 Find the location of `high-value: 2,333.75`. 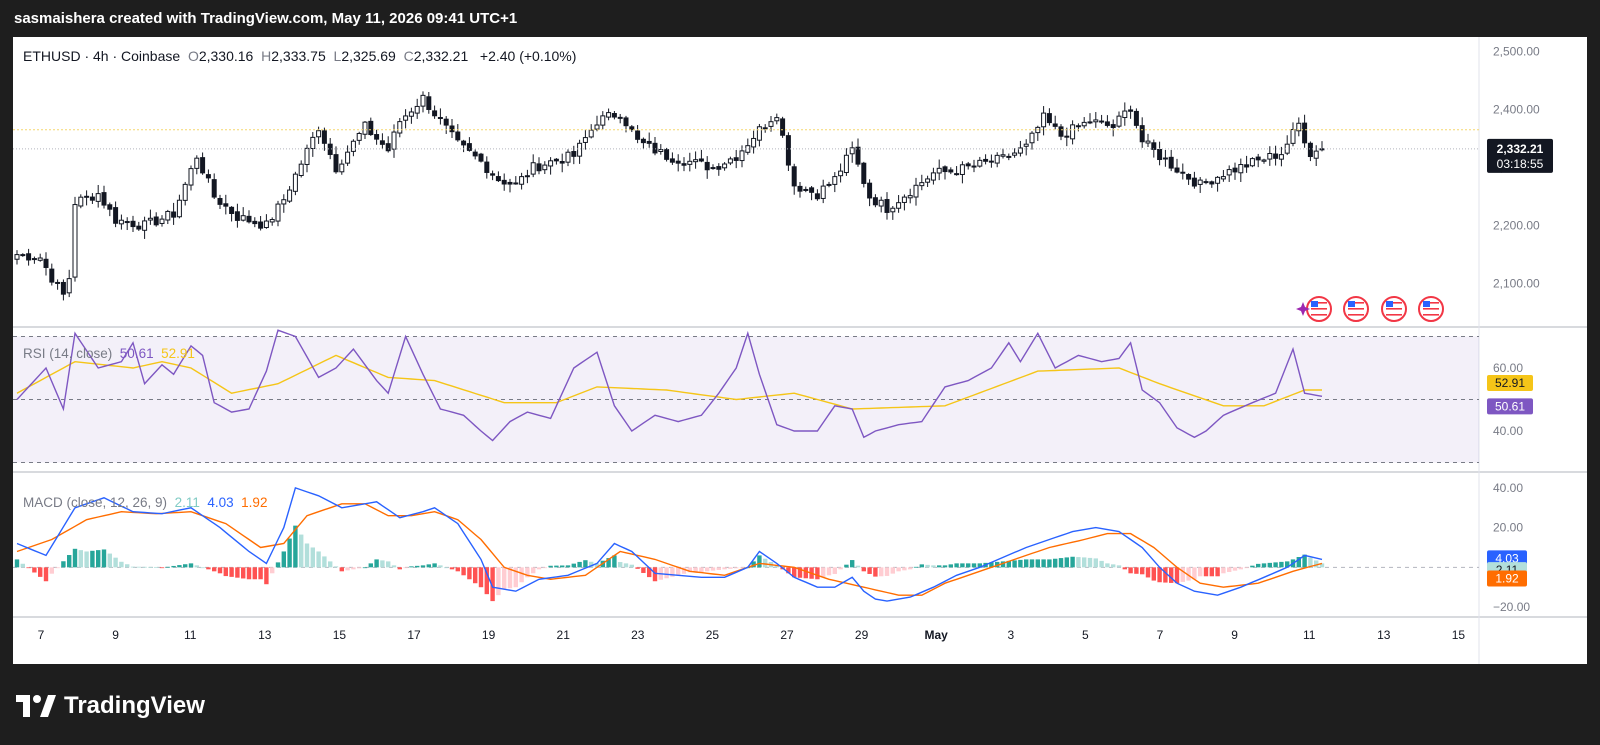

high-value: 2,333.75 is located at coordinates (298, 56).